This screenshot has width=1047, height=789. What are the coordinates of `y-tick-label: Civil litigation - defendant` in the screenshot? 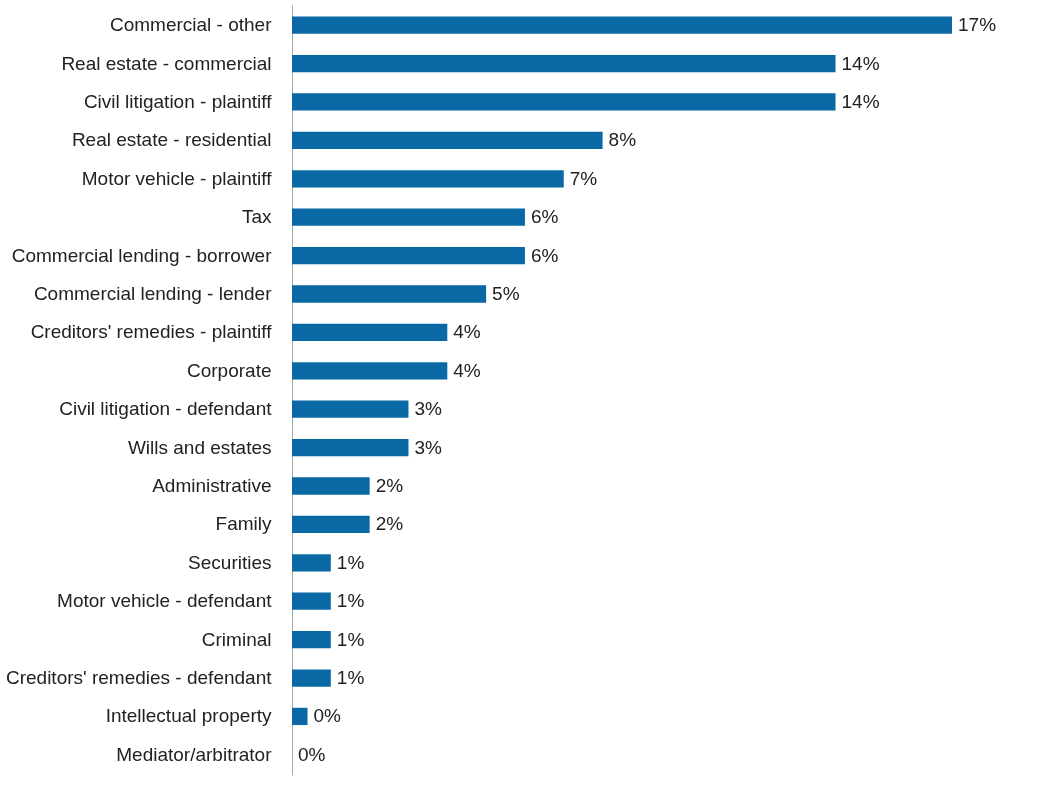 It's located at (166, 409).